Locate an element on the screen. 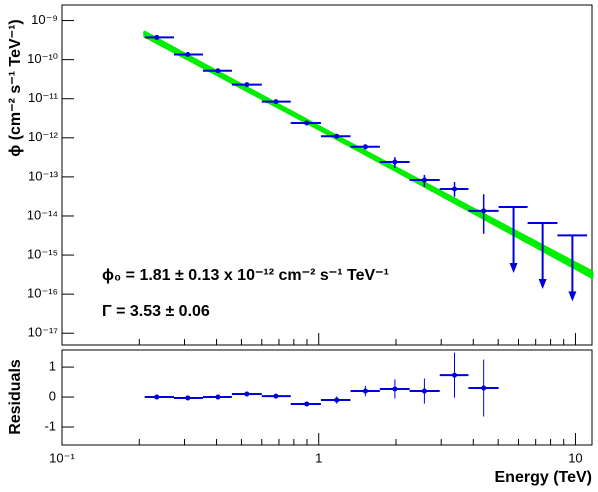 The image size is (598, 492). y-tick-label: 10⁻¹³ is located at coordinates (43, 175).